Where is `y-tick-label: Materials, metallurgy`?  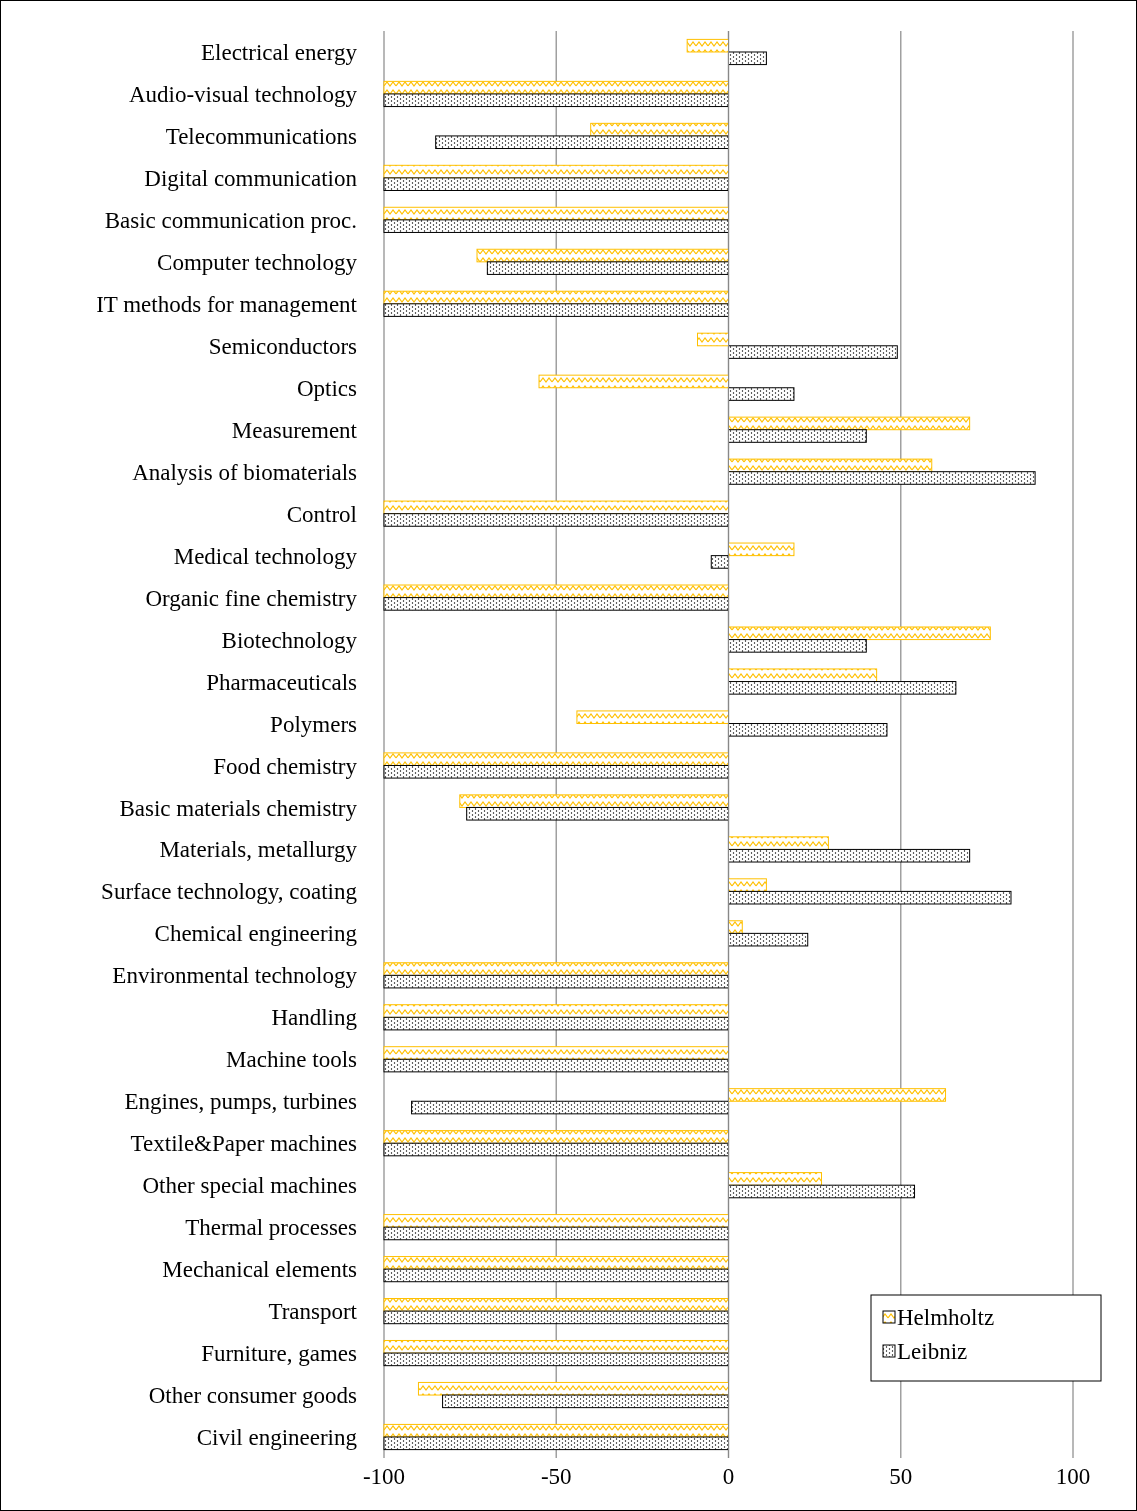
y-tick-label: Materials, metallurgy is located at coordinates (258, 850).